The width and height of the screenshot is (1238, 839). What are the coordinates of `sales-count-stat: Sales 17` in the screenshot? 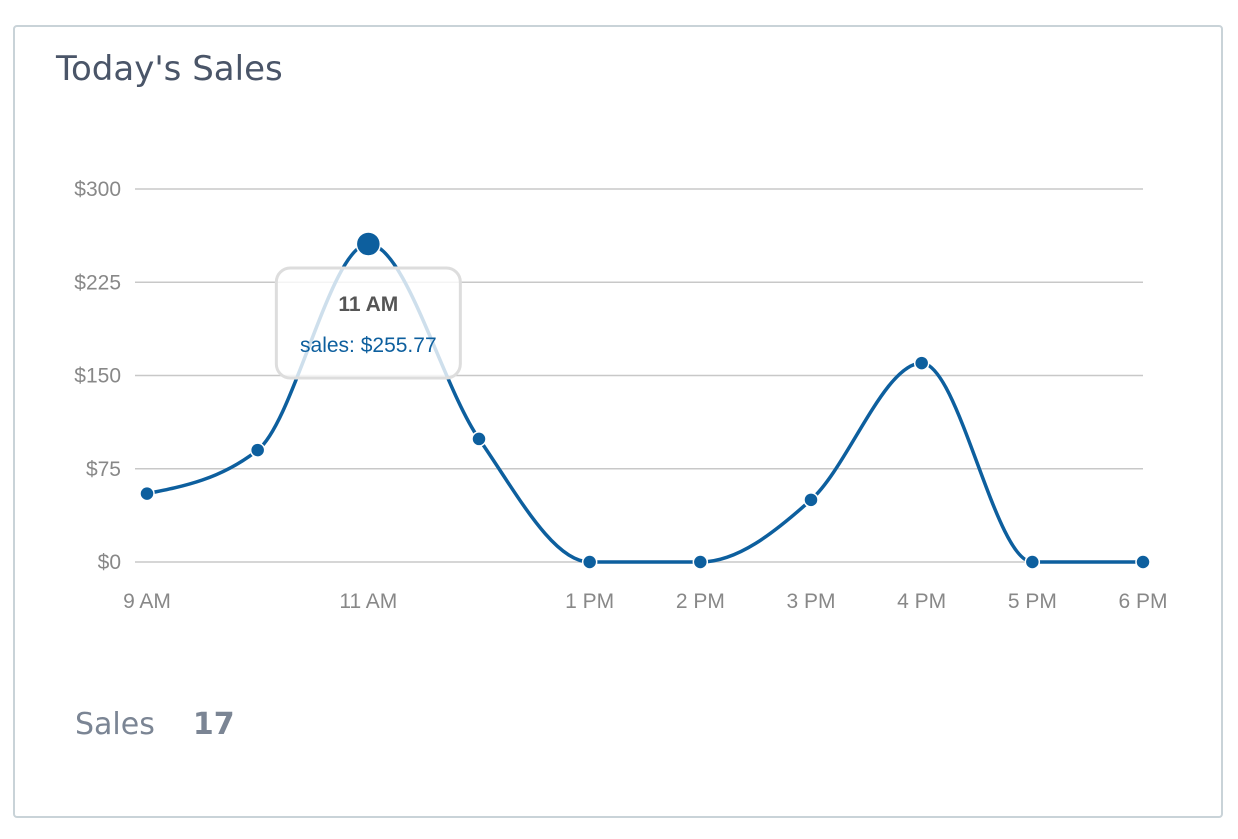 It's located at (155, 724).